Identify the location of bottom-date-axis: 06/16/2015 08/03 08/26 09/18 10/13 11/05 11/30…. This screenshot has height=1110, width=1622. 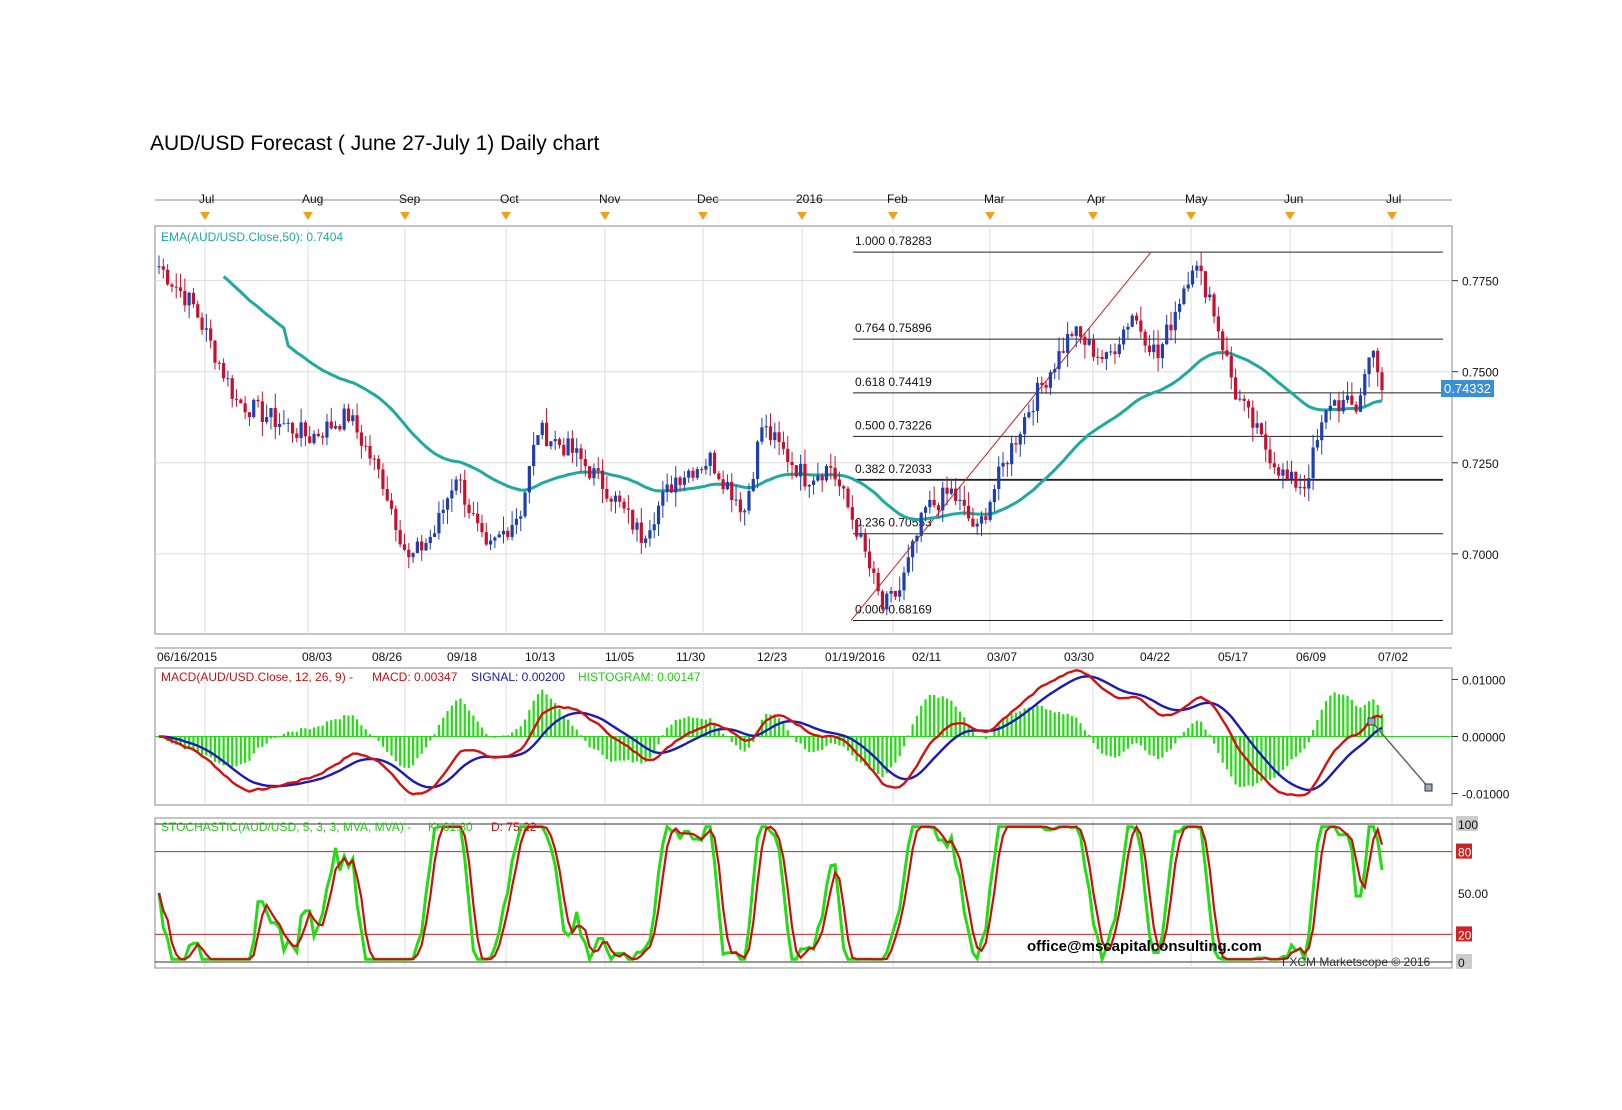
(782, 657).